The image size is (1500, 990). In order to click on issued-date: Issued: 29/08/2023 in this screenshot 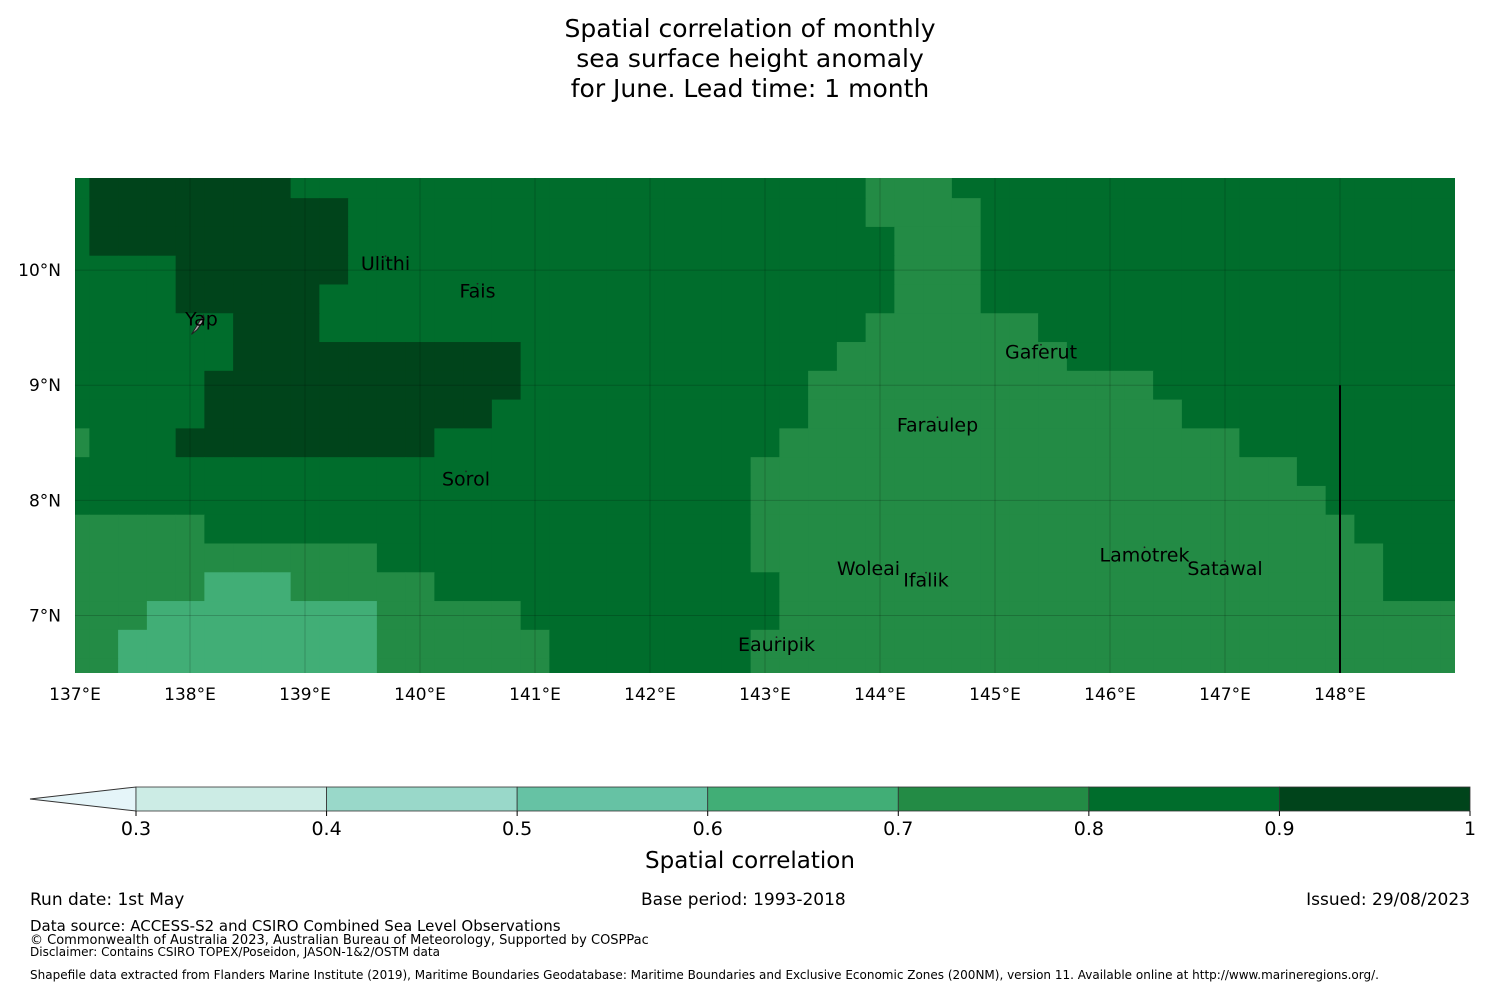, I will do `click(1388, 900)`.